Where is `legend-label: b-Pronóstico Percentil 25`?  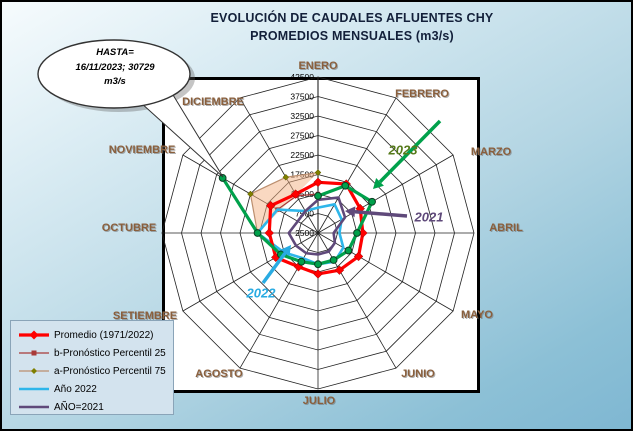 legend-label: b-Pronóstico Percentil 25 is located at coordinates (110, 353).